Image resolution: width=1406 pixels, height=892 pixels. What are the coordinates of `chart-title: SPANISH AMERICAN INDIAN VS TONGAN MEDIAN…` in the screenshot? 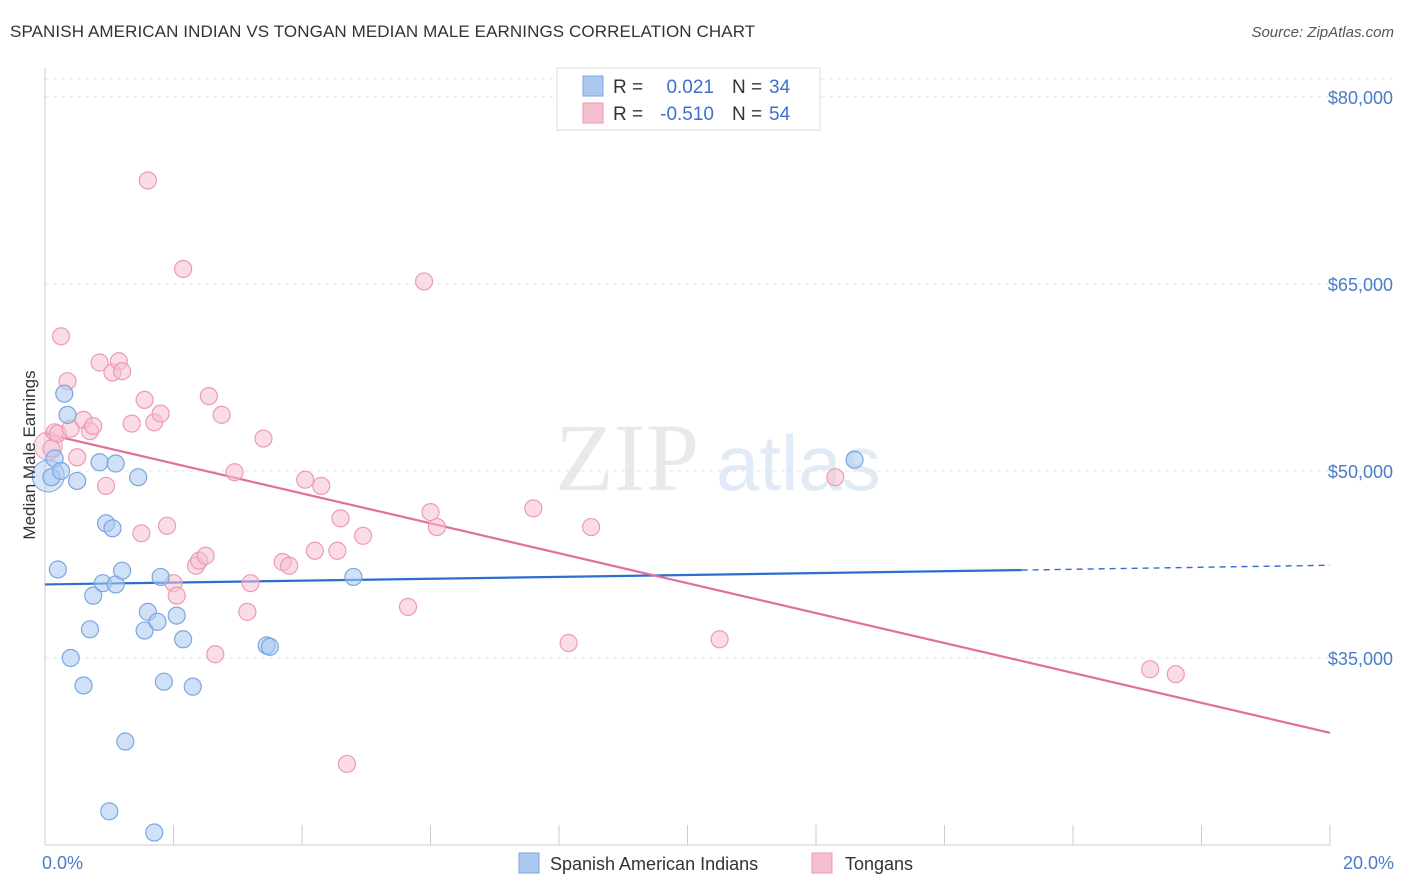 It's located at (383, 31).